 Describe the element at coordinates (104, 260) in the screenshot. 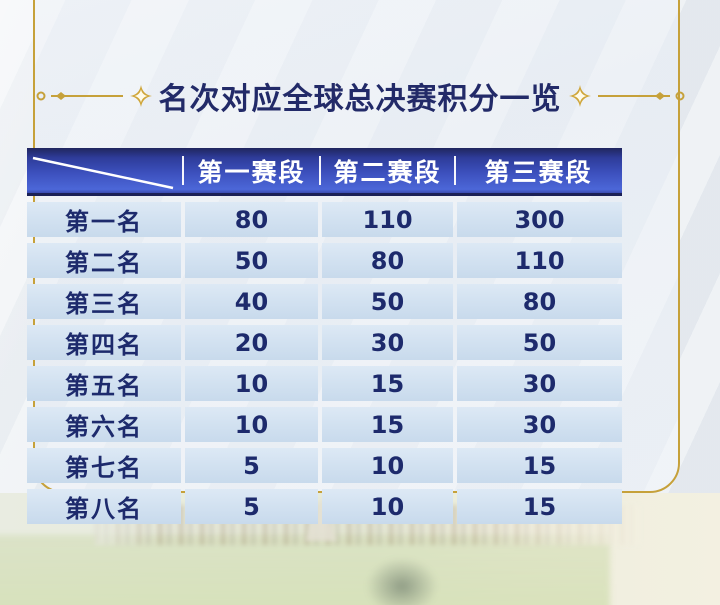

I see `row-label: 第二名` at that location.